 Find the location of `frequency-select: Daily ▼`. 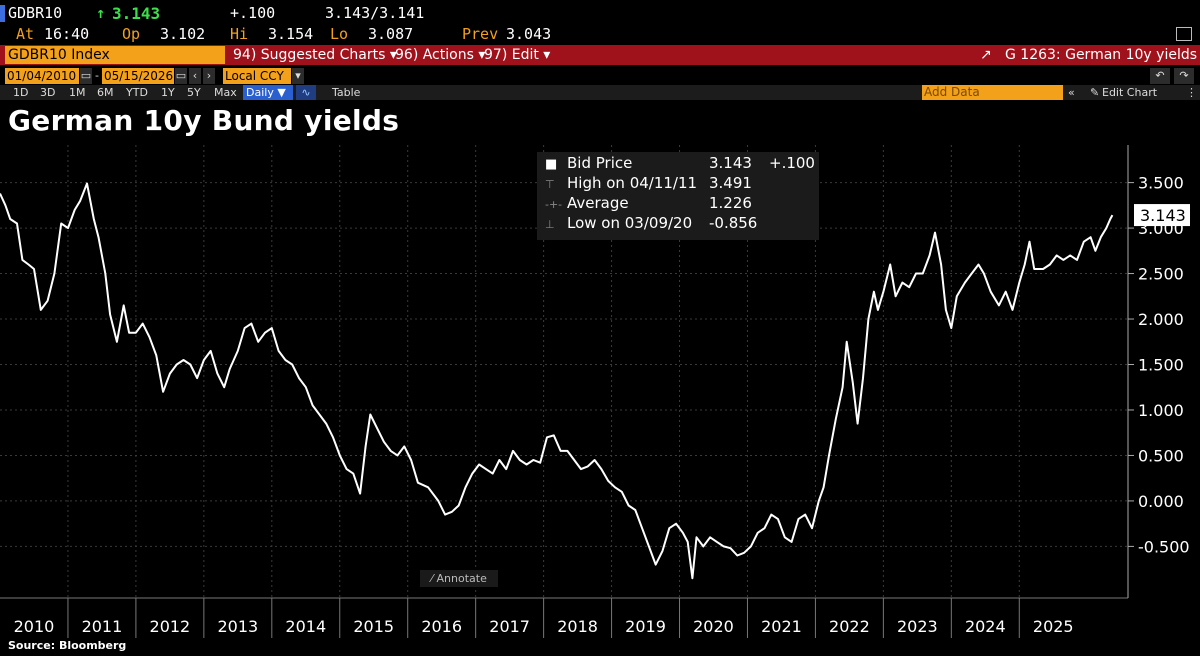

frequency-select: Daily ▼ is located at coordinates (268, 92).